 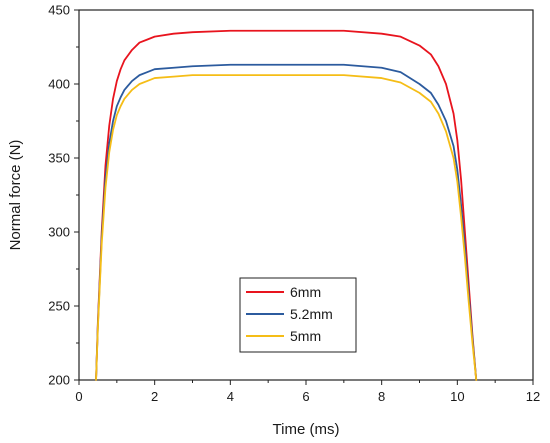 What do you see at coordinates (457, 396) in the screenshot?
I see `x-tick-label: 10` at bounding box center [457, 396].